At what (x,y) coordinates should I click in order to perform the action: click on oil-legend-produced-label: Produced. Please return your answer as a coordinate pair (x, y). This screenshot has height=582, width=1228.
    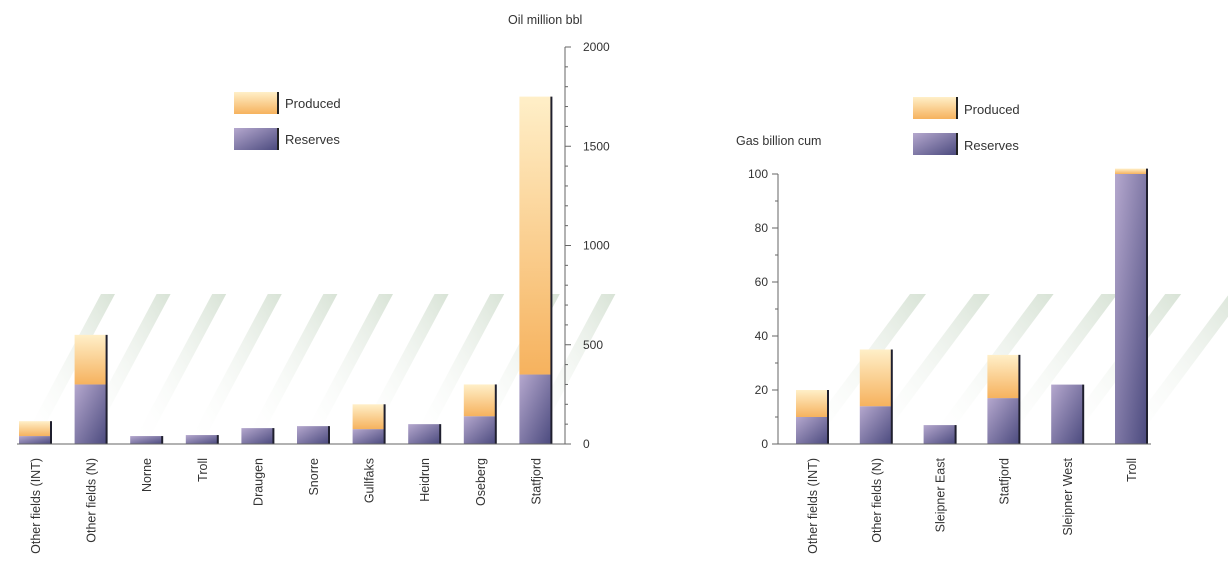
    Looking at the image, I should click on (313, 103).